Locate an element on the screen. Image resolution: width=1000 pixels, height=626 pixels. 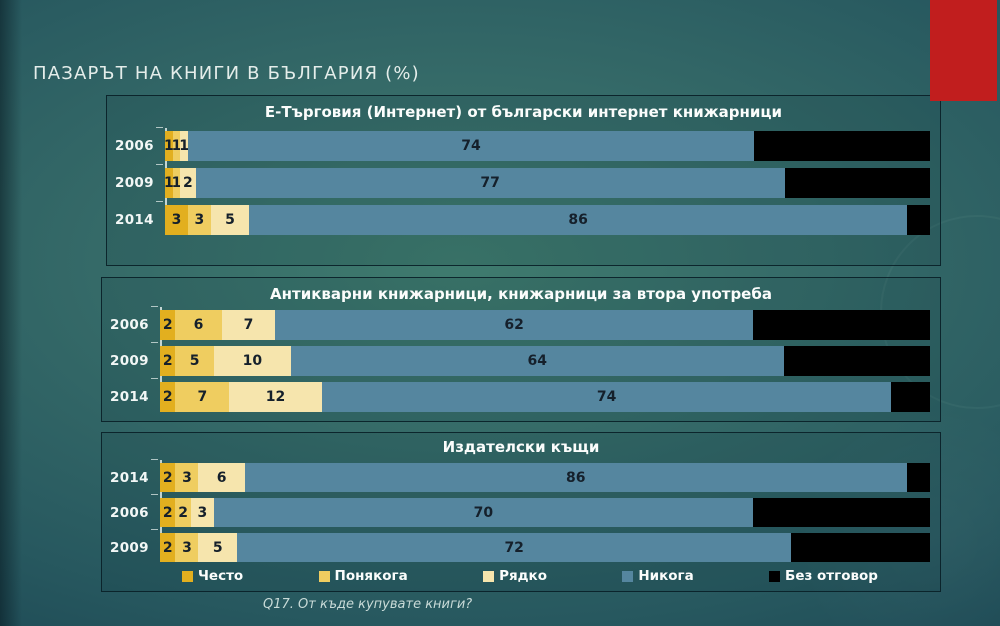
segment-rarely: 6 is located at coordinates (221, 477).